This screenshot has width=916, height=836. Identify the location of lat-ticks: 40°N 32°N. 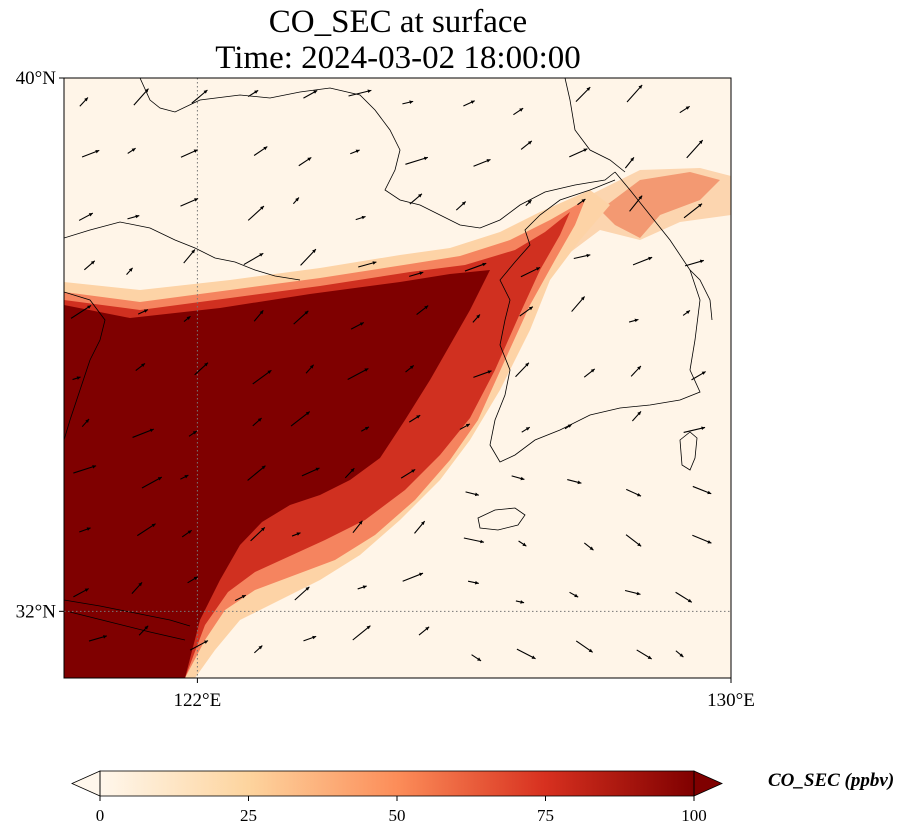
(40, 345).